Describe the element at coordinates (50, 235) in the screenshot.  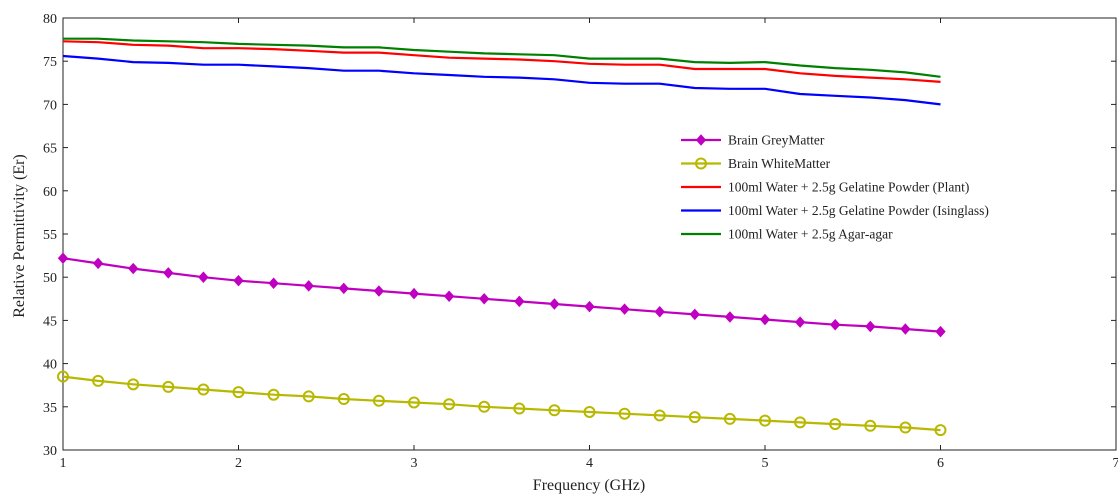
I see `y-tick-label: 55` at that location.